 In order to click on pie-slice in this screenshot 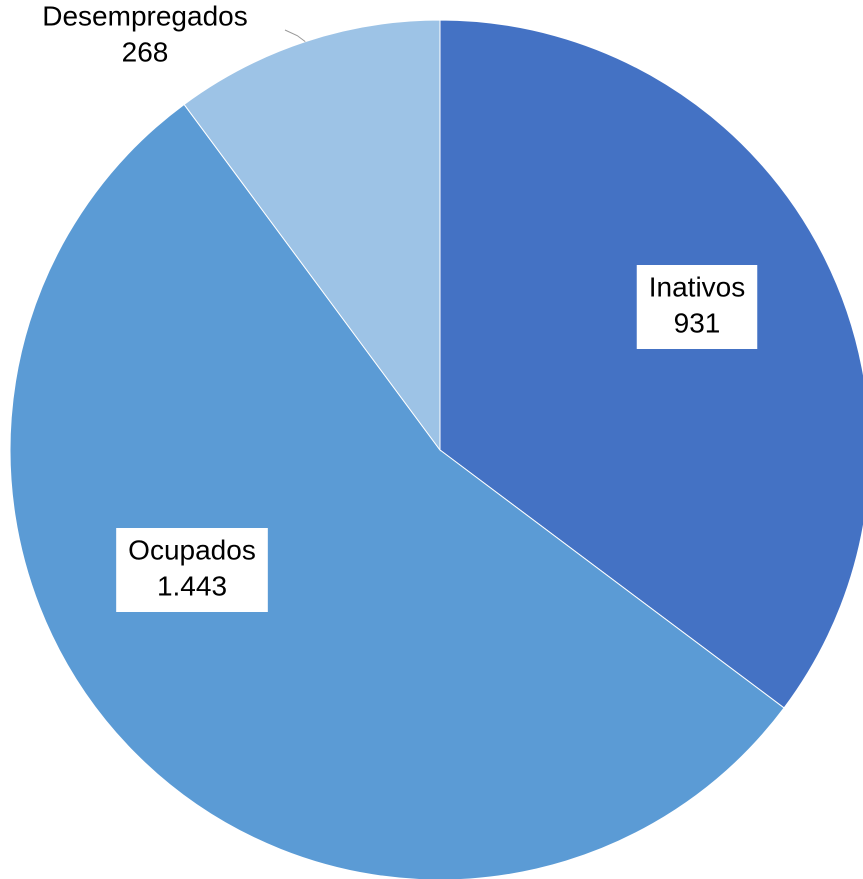, I will do `click(312, 235)`.